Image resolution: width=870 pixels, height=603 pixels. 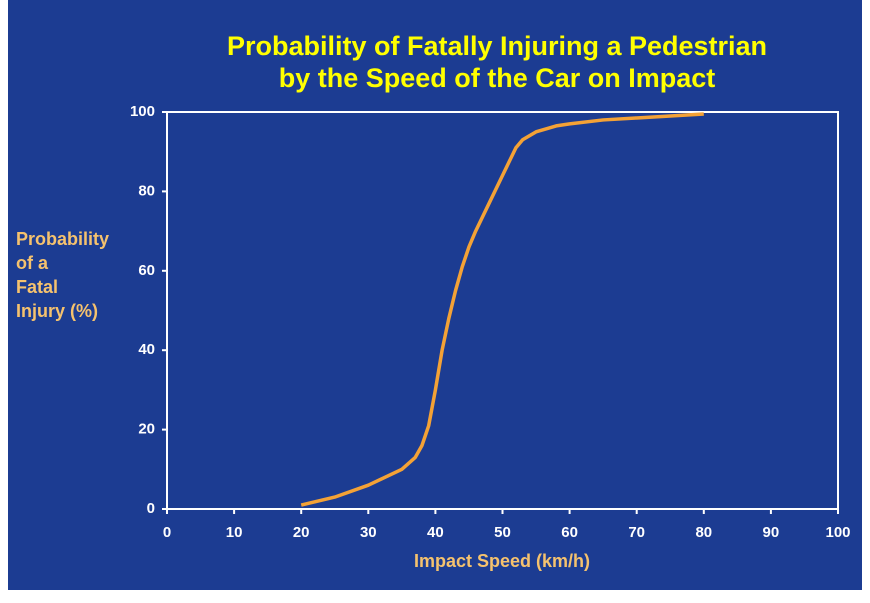 What do you see at coordinates (837, 532) in the screenshot?
I see `x-tick-label: 100` at bounding box center [837, 532].